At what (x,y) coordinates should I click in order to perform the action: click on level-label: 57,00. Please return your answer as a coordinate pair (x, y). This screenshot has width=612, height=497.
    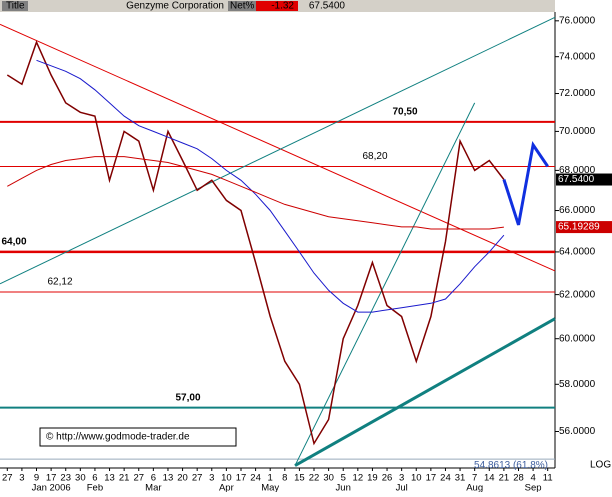
    Looking at the image, I should click on (187, 397).